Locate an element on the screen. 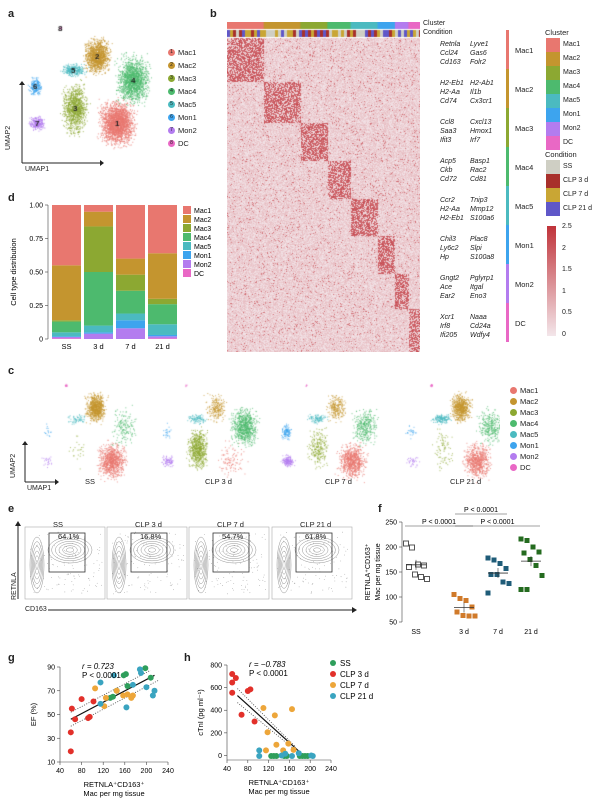  bar-segment-mac4 is located at coordinates (98, 299).